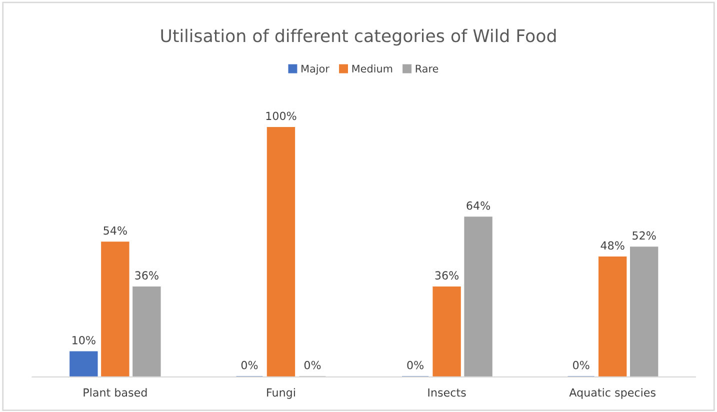 This screenshot has width=717, height=412. What do you see at coordinates (372, 68) in the screenshot?
I see `legend-label: Medium` at bounding box center [372, 68].